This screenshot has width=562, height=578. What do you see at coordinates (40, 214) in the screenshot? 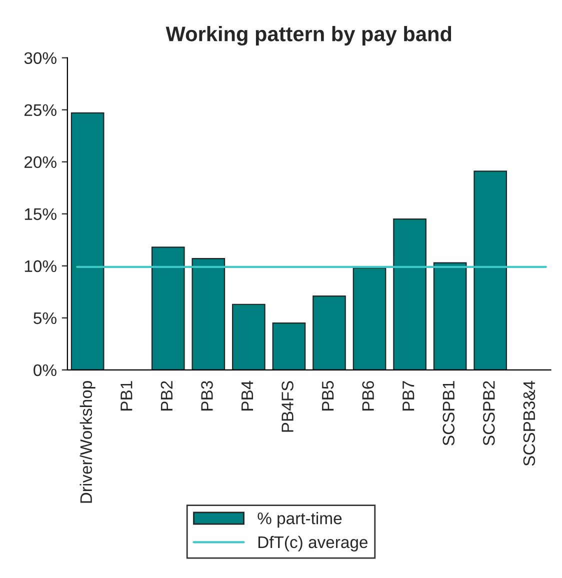
I see `y-tick-label: 15%` at bounding box center [40, 214].